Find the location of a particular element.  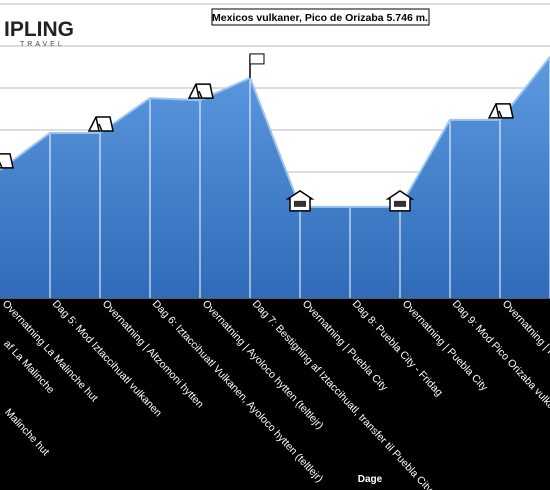

x-tick-label: Malinche hut is located at coordinates (26, 432).